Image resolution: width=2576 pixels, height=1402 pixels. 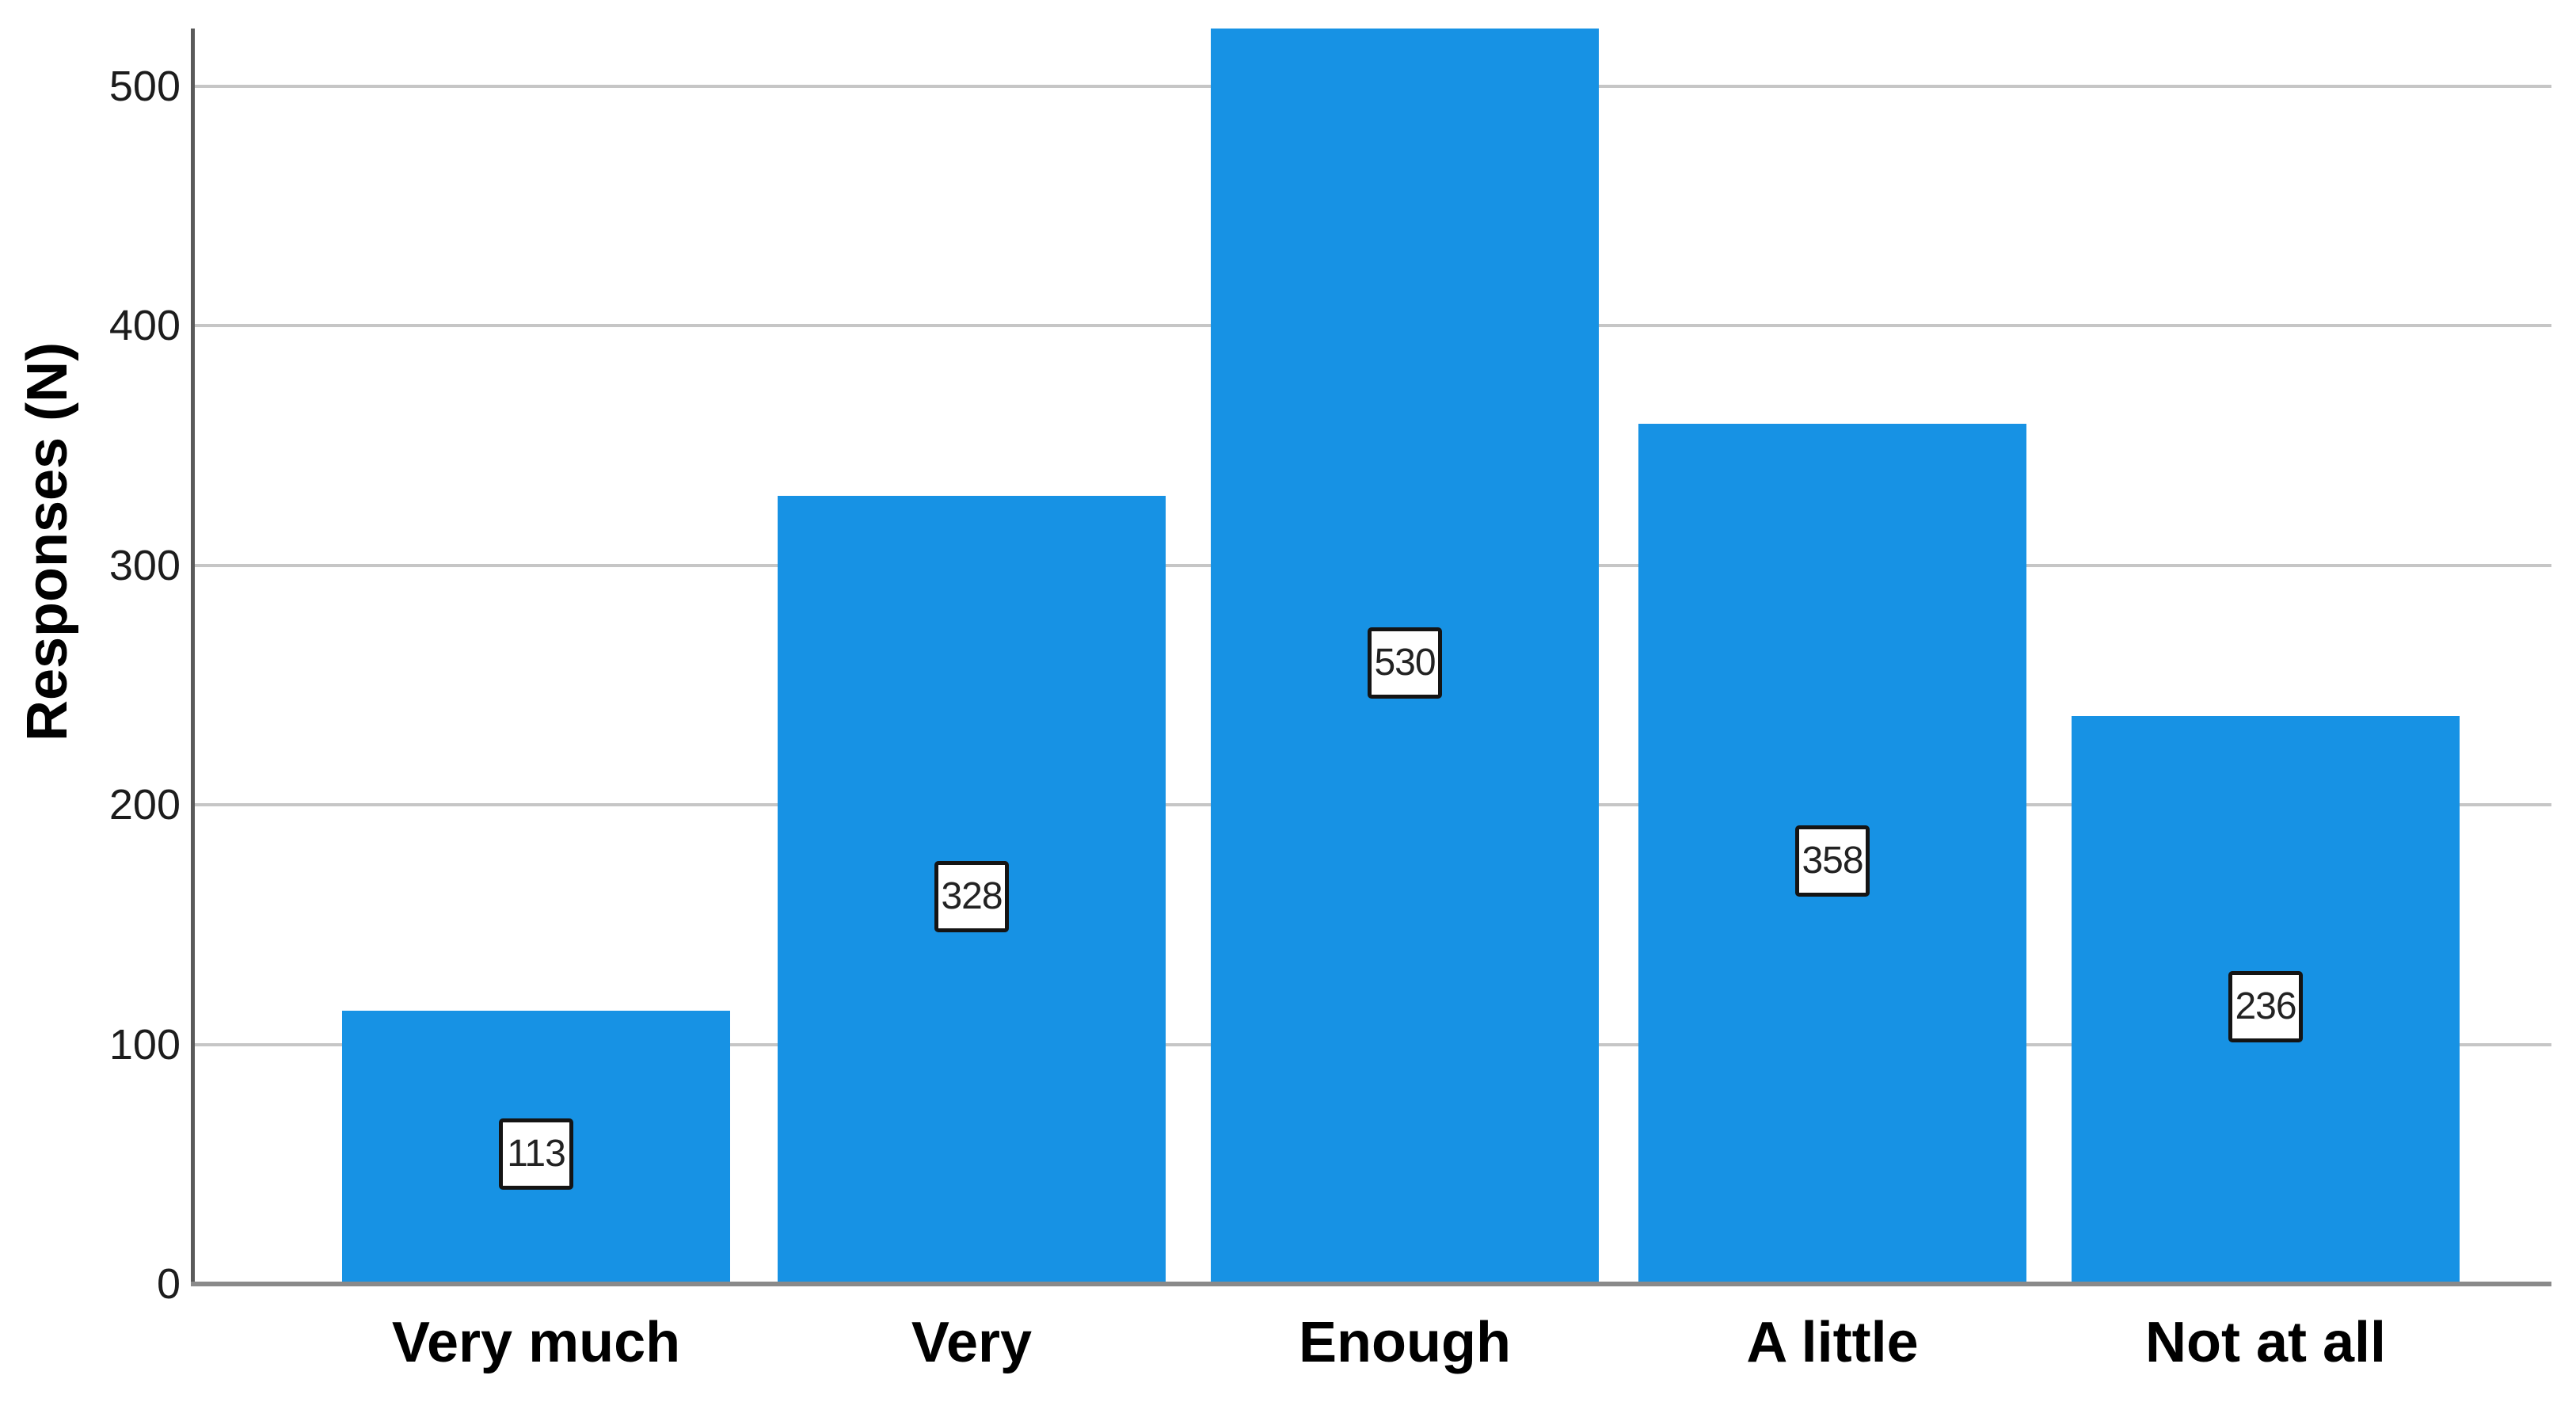 I want to click on bar-value-label: 328, so click(x=971, y=896).